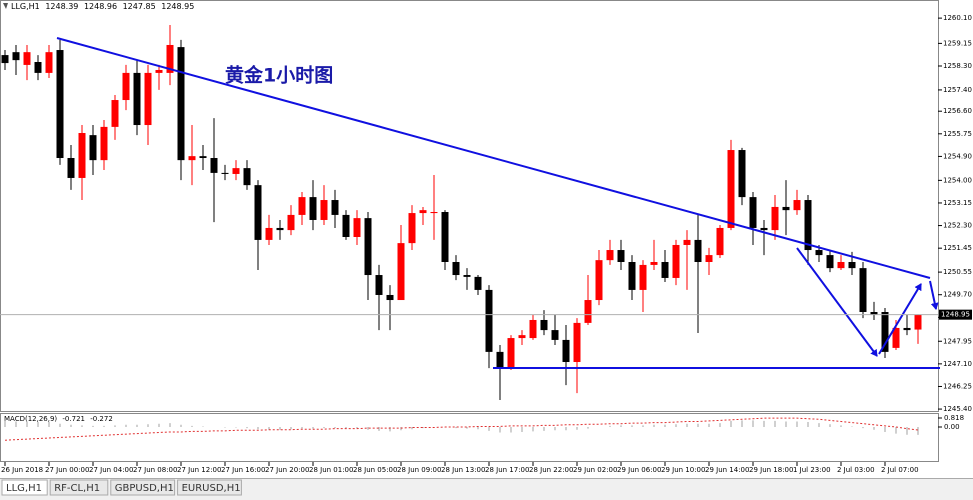  What do you see at coordinates (957, 90) in the screenshot?
I see `y-tick-label: 1257.40` at bounding box center [957, 90].